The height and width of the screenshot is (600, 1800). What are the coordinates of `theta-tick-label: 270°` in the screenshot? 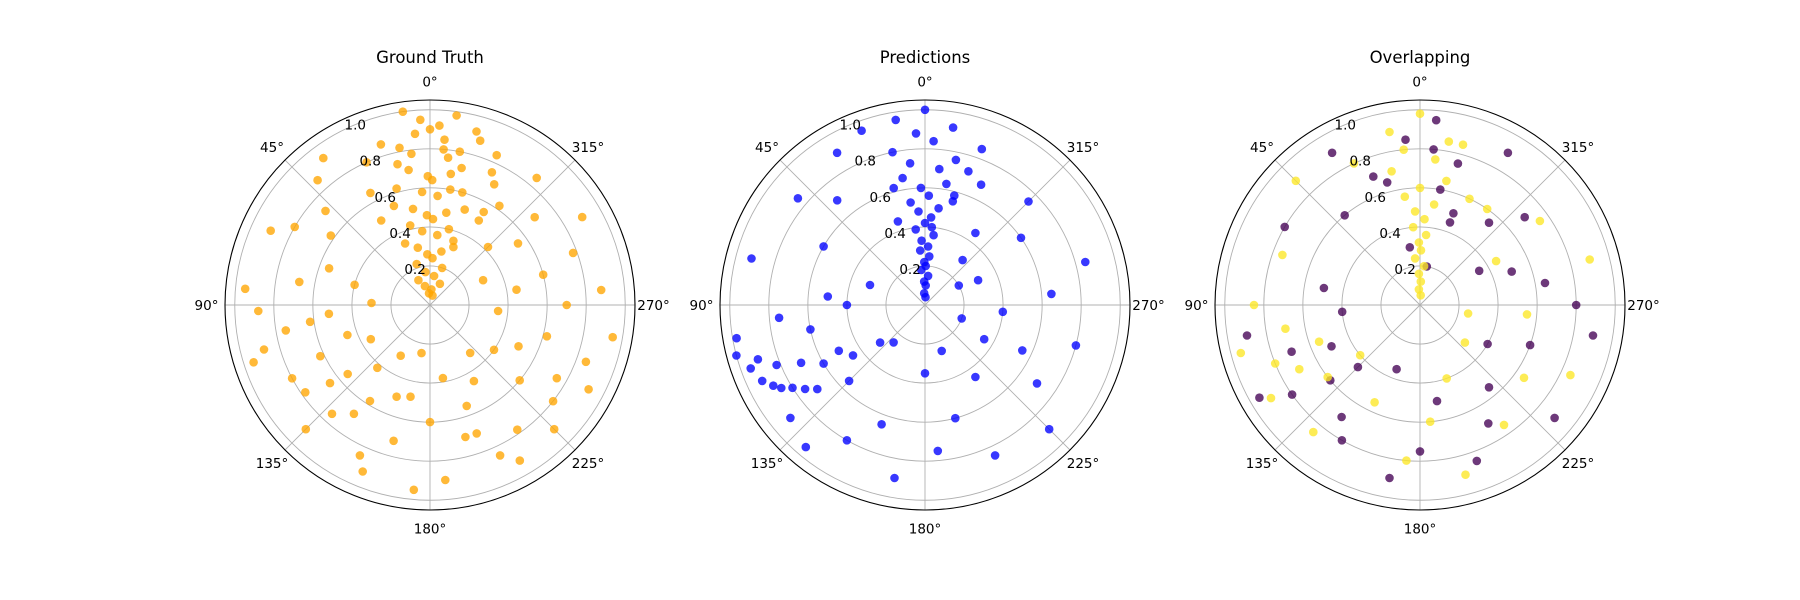 It's located at (653, 306).